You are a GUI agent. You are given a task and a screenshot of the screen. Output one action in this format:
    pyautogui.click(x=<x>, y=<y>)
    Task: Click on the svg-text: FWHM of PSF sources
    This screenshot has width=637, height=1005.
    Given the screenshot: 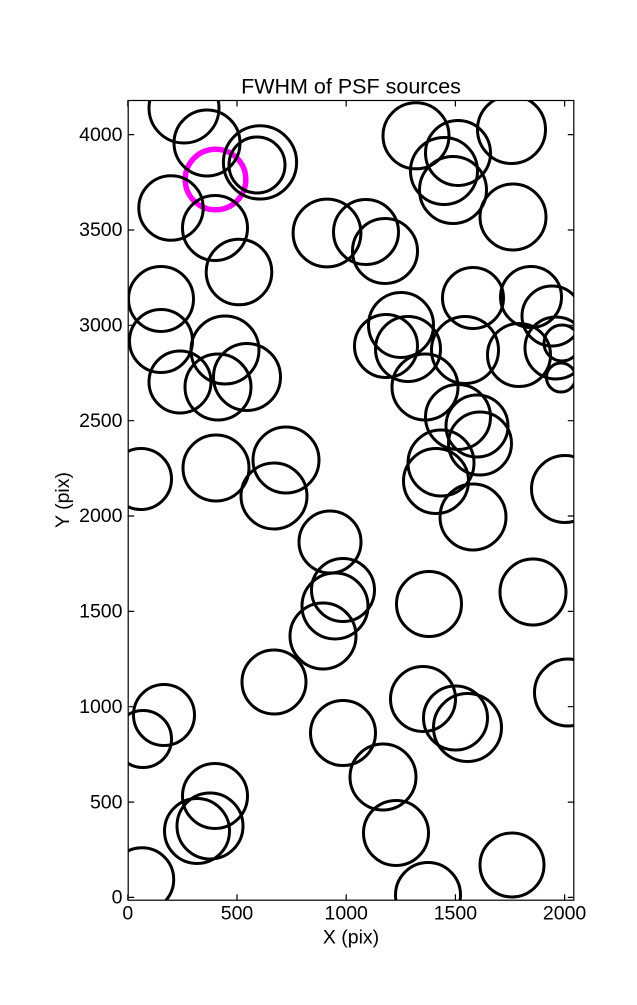 What is the action you would take?
    pyautogui.click(x=351, y=87)
    